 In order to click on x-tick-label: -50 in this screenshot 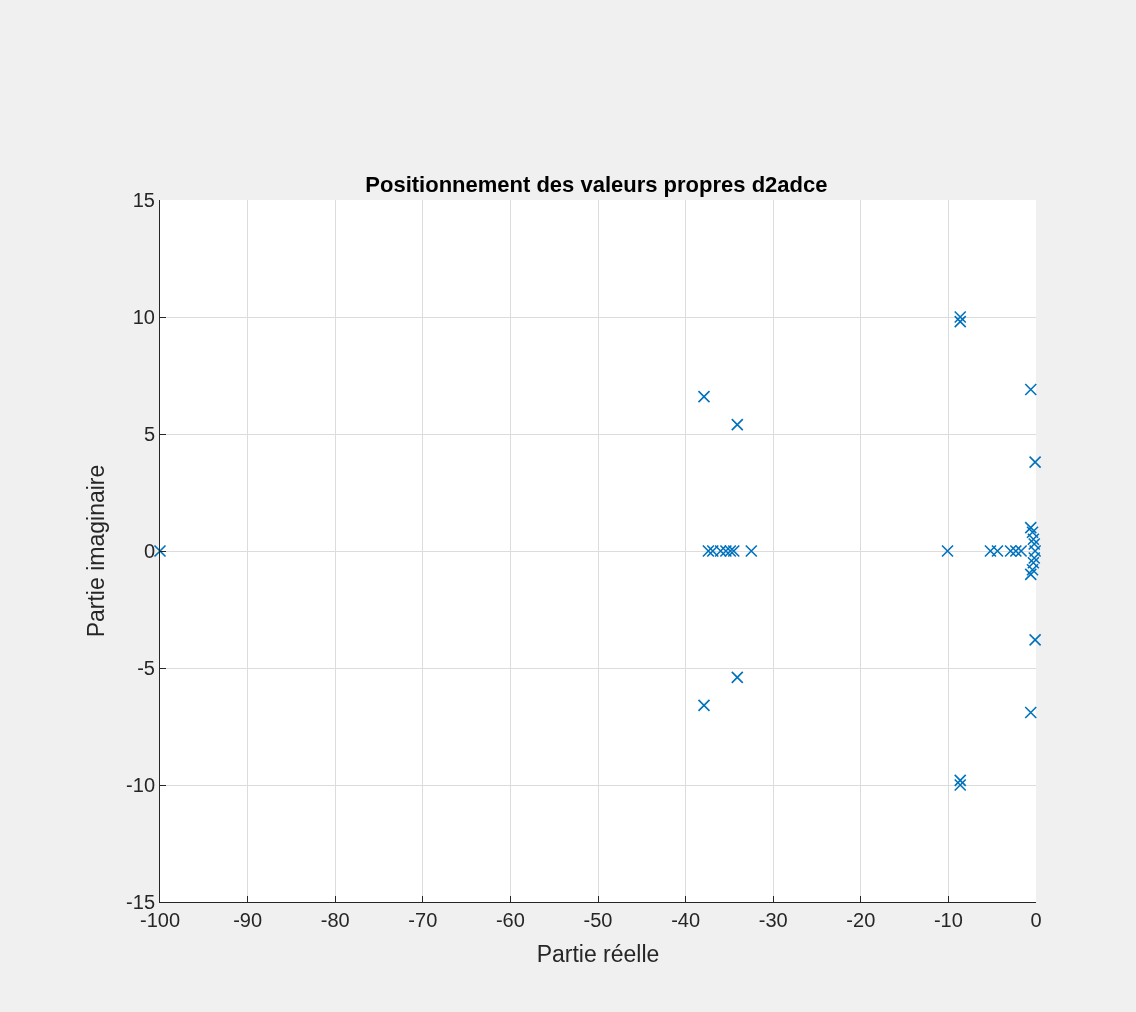, I will do `click(598, 920)`.